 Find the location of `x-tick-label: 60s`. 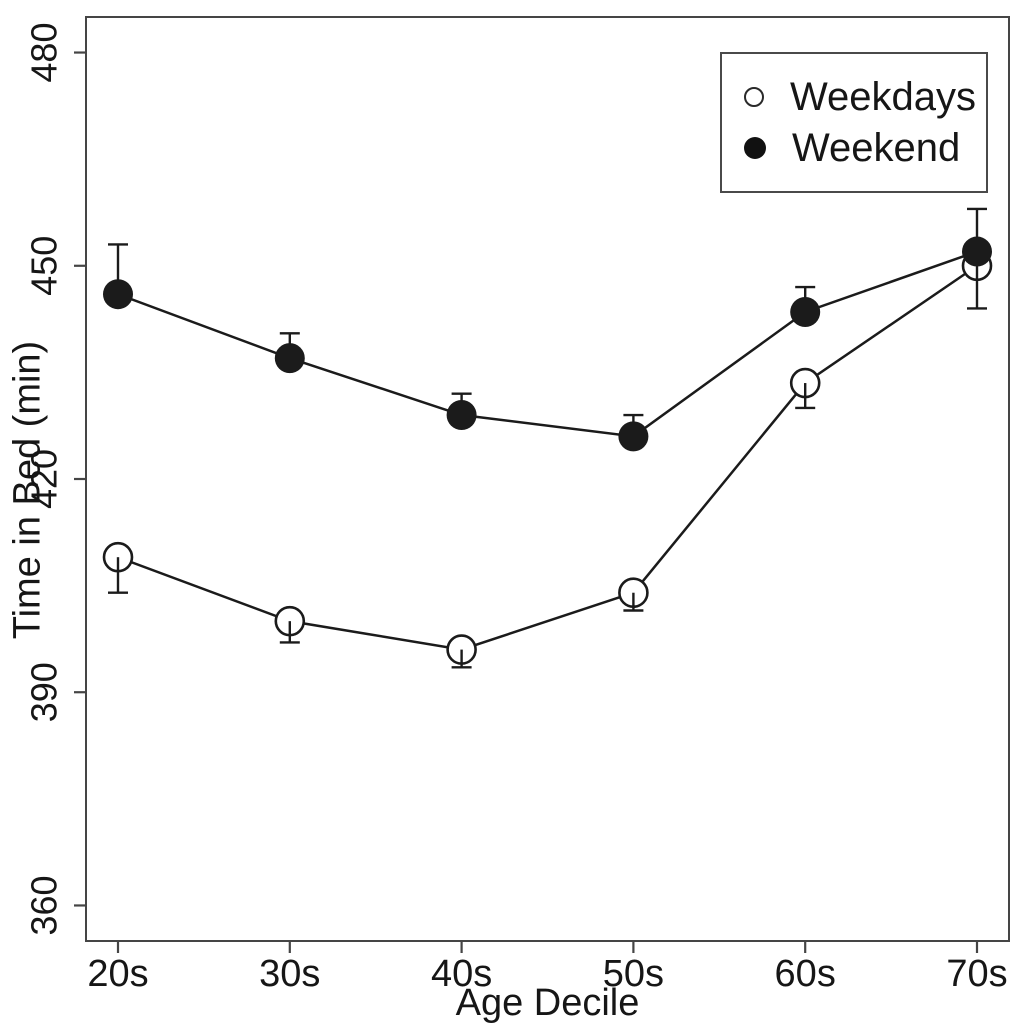

x-tick-label: 60s is located at coordinates (805, 974).